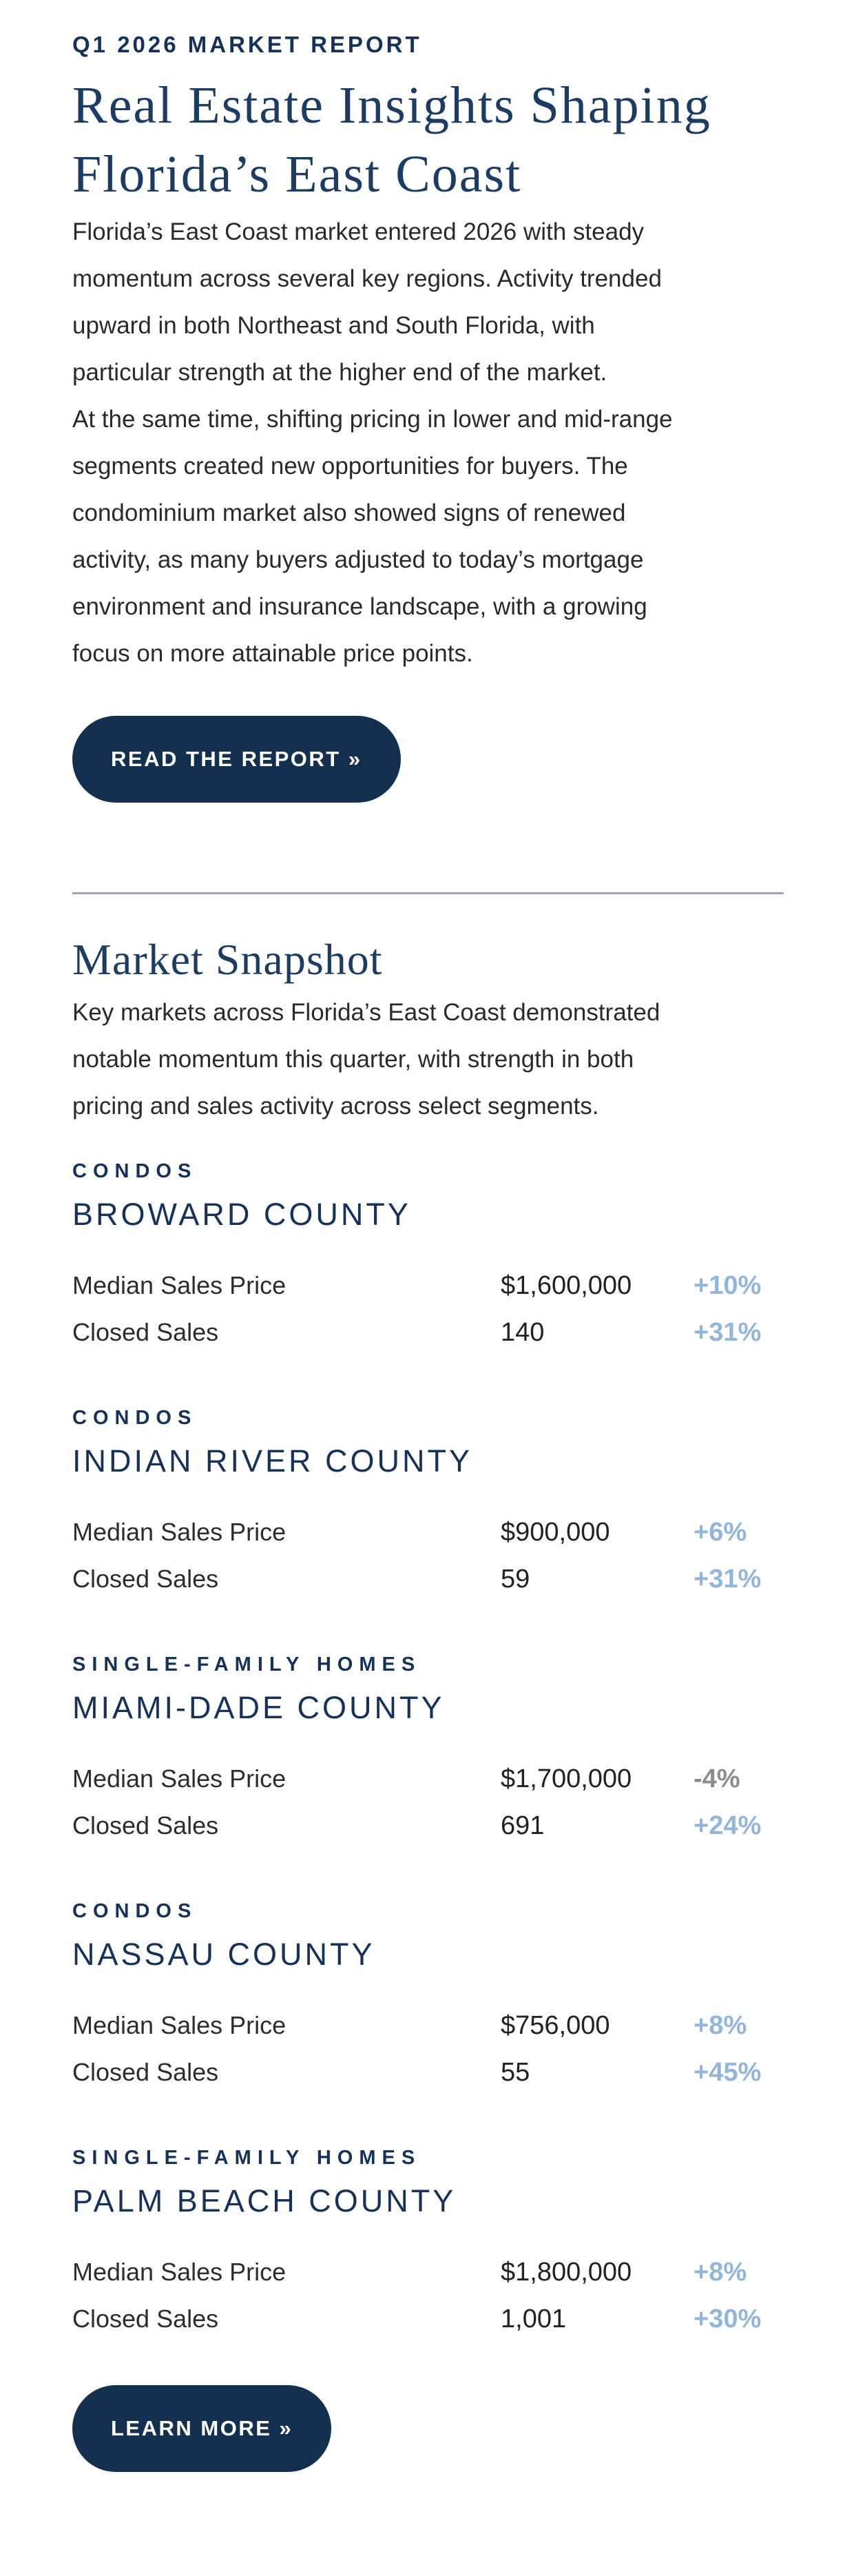 Image resolution: width=854 pixels, height=2576 pixels. What do you see at coordinates (242, 1214) in the screenshot?
I see `market-county-heading: BROWARD COUNTY` at bounding box center [242, 1214].